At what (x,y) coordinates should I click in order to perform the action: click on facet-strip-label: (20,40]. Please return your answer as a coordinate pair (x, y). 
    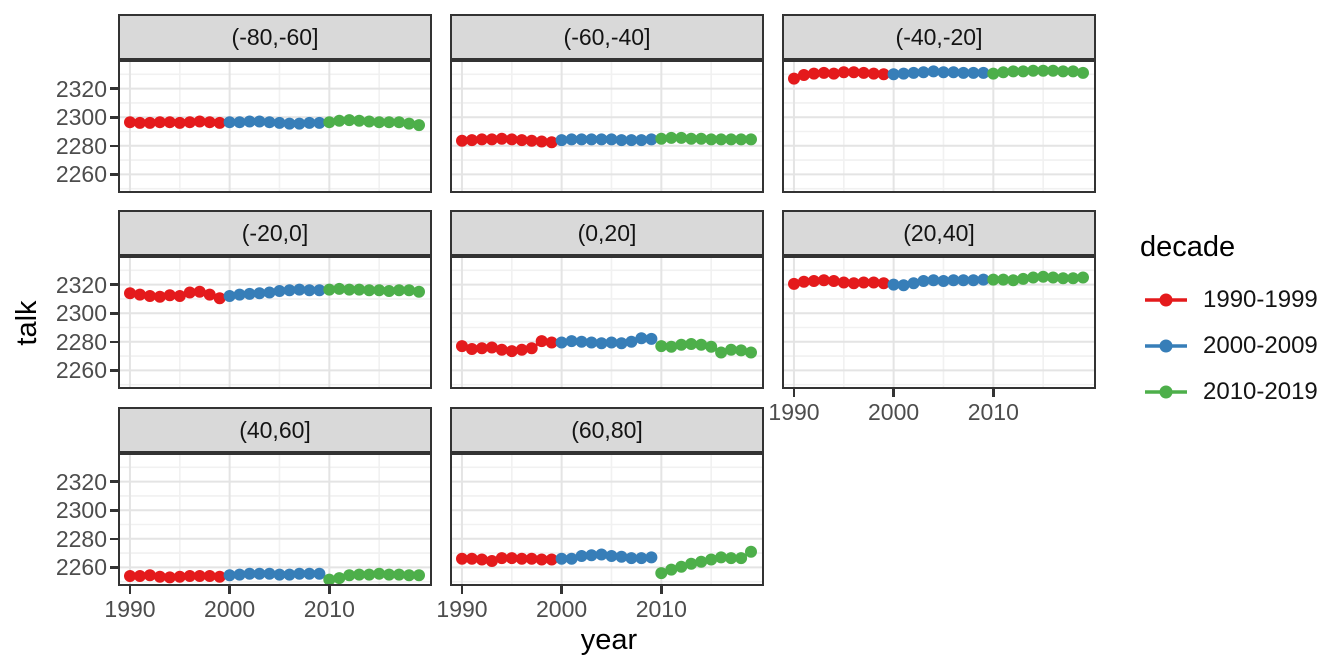
    Looking at the image, I should click on (939, 233).